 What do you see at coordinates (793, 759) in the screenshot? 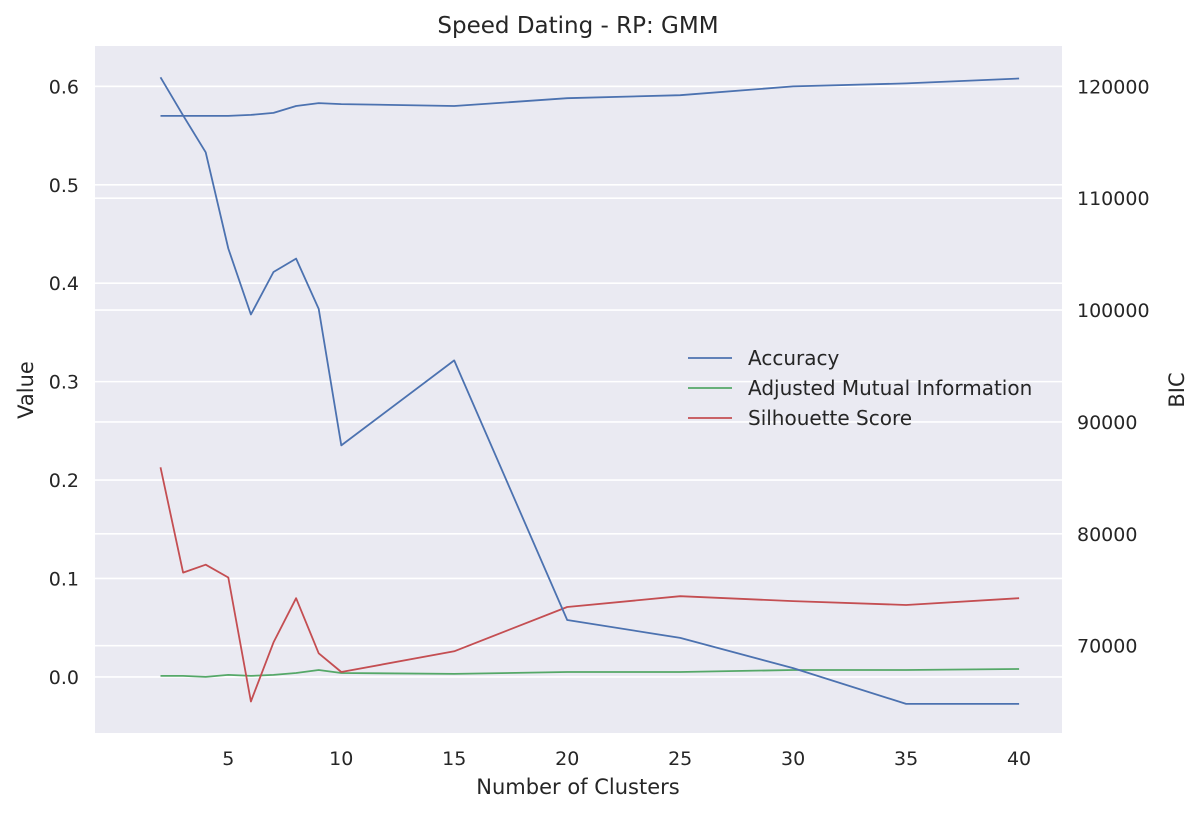
I see `x-tick-label: 30` at bounding box center [793, 759].